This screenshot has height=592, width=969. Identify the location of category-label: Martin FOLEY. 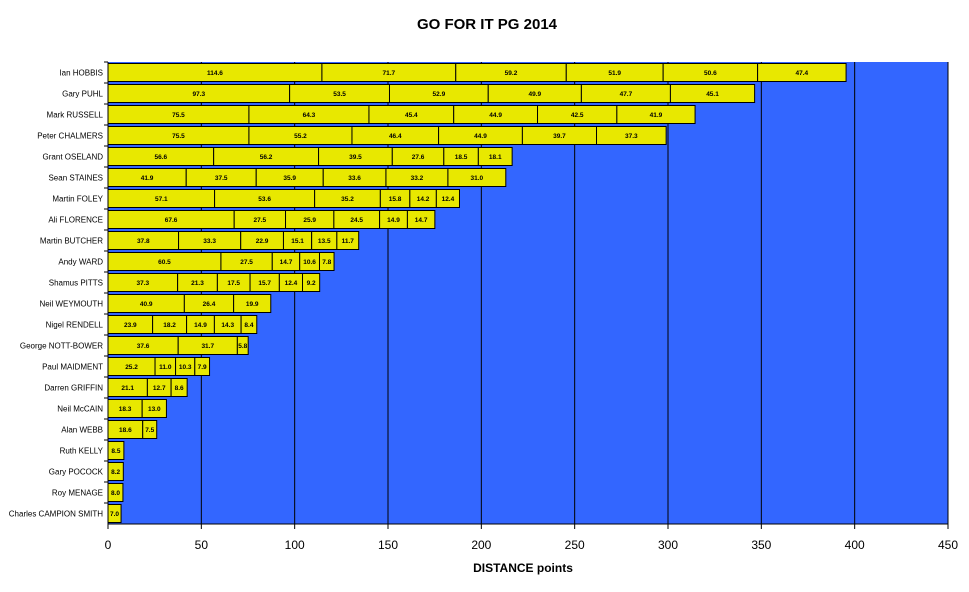
(77, 199).